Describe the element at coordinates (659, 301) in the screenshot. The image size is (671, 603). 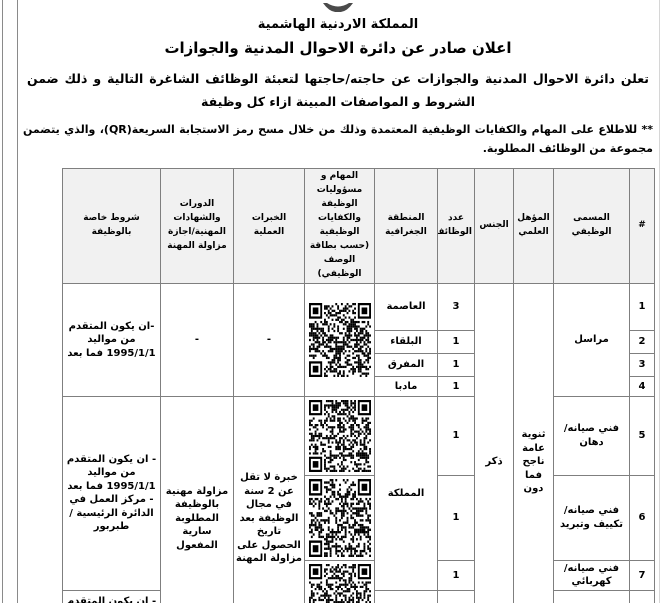
I see `page-edge-line-right` at that location.